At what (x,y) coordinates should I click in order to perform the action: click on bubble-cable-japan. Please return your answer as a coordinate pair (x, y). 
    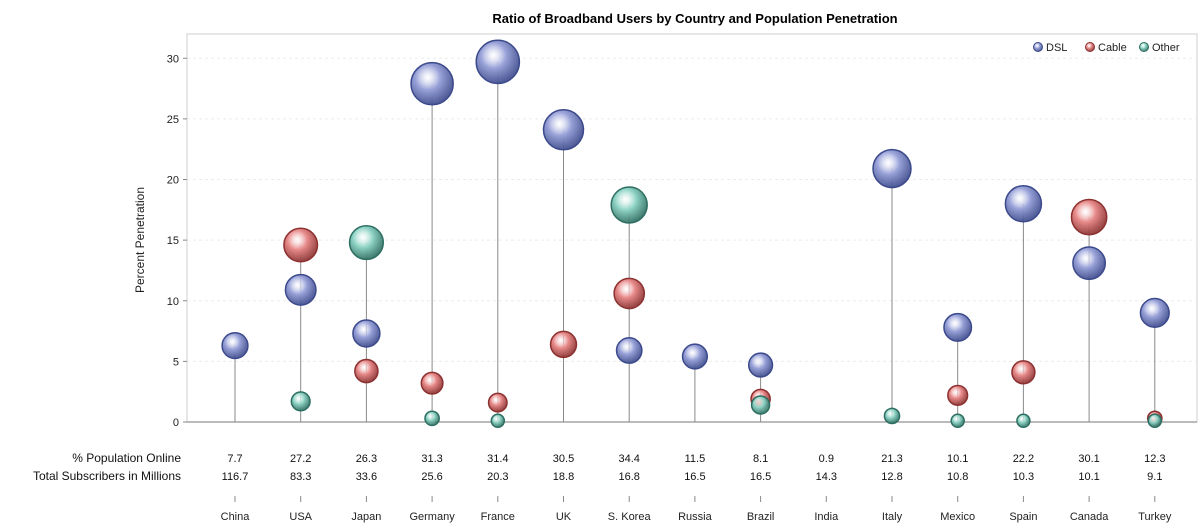
    Looking at the image, I should click on (366, 371).